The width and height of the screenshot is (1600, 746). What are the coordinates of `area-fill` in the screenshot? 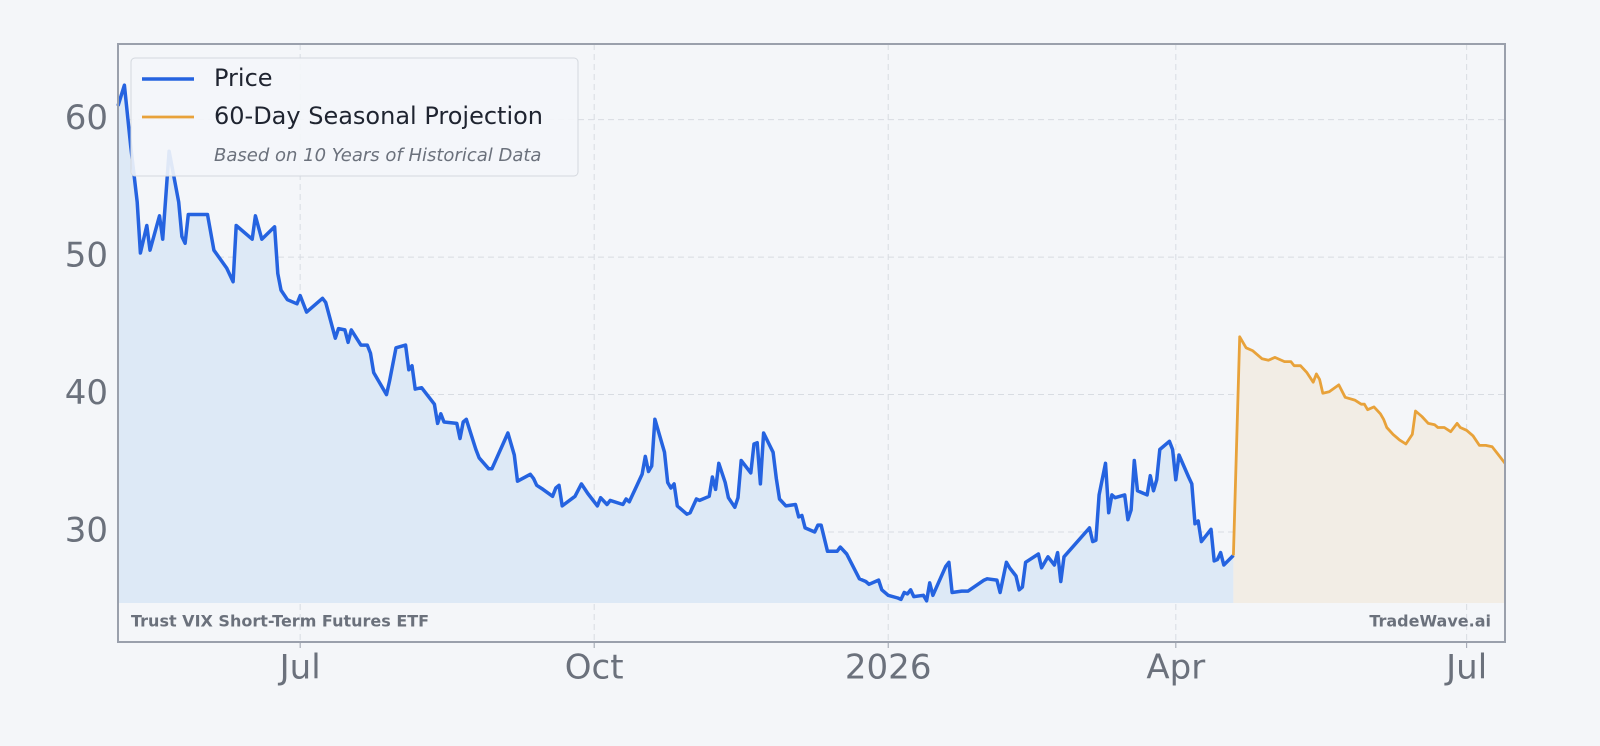 It's located at (1369, 469).